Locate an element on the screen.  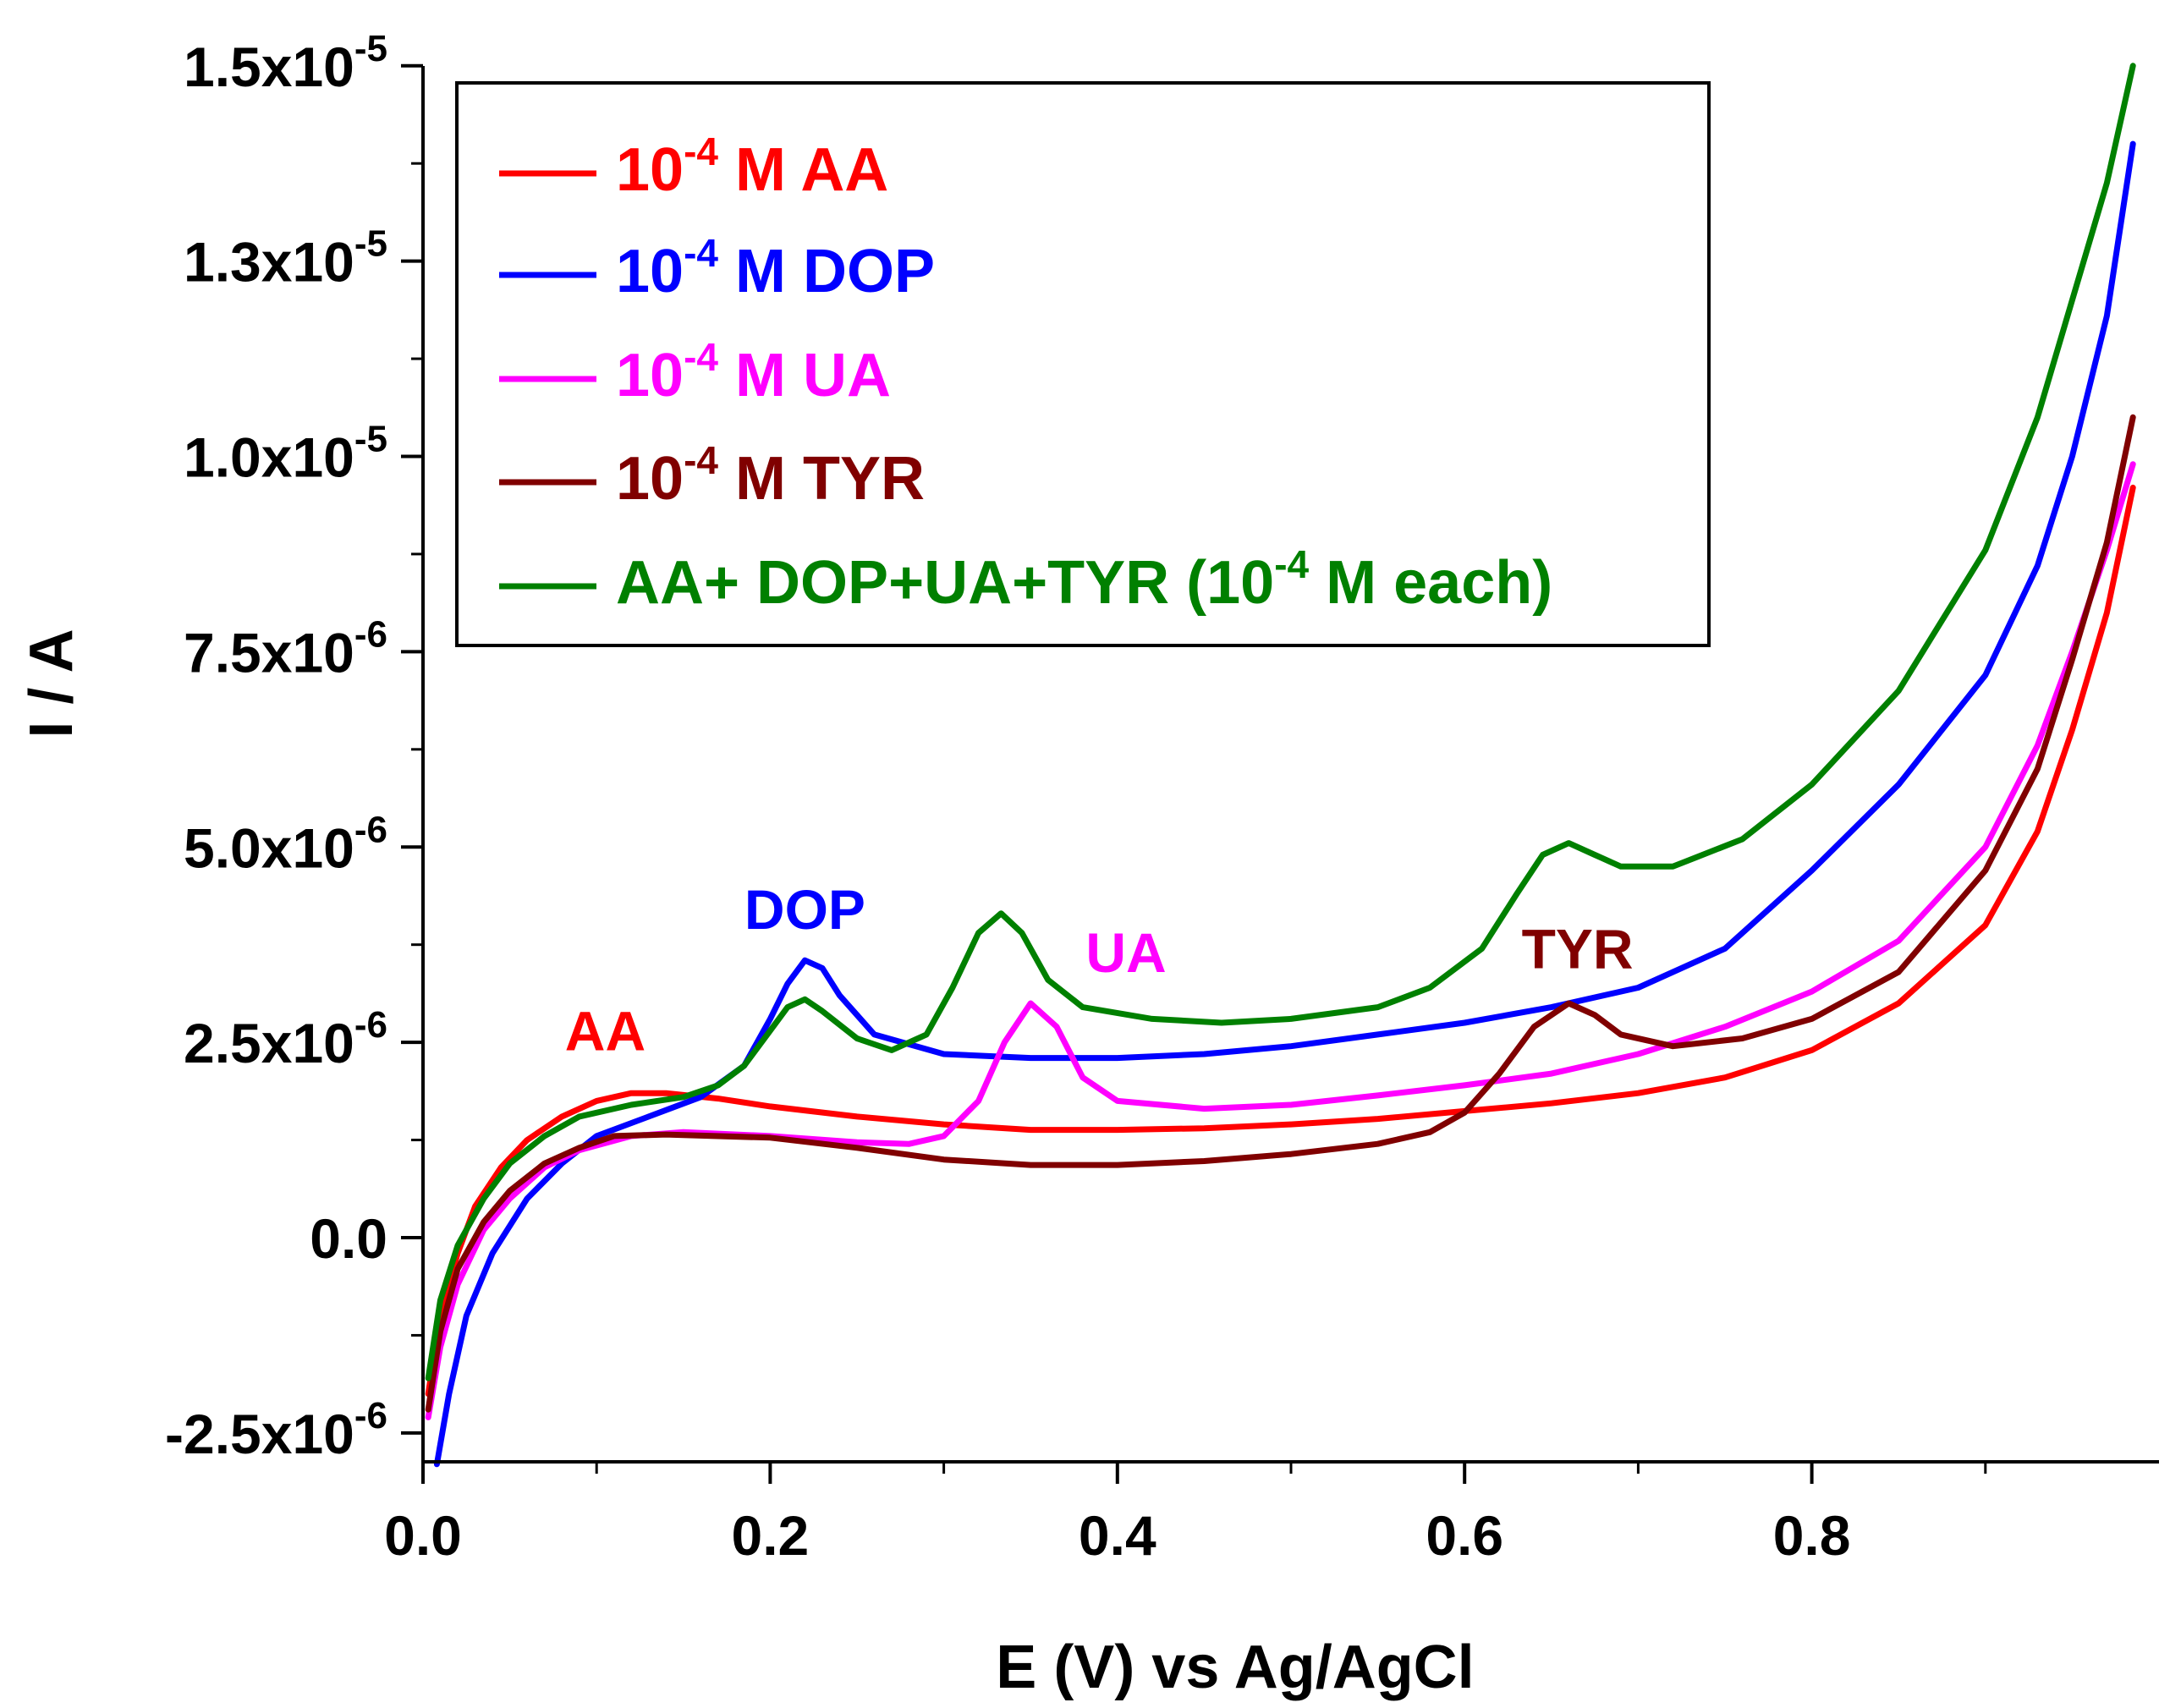
y-tick-label-0: 1.5x10⁻⁵ is located at coordinates (285, 63).